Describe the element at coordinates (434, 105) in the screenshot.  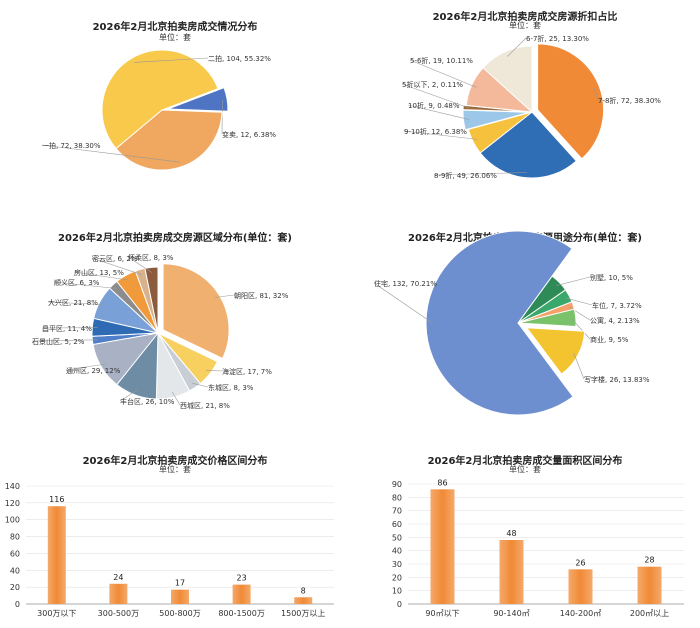
I see `slice-label-10折: 10折, 9, 0.48%` at that location.